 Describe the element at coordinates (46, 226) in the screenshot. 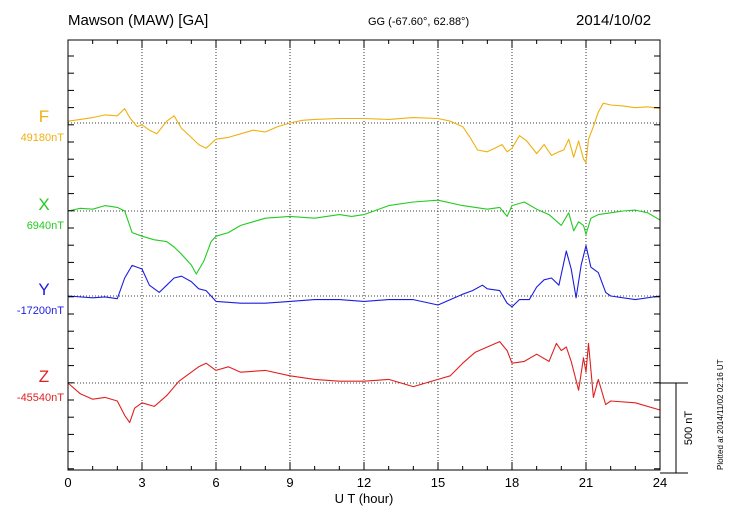

I see `series-x-baseline: 6940nT` at that location.